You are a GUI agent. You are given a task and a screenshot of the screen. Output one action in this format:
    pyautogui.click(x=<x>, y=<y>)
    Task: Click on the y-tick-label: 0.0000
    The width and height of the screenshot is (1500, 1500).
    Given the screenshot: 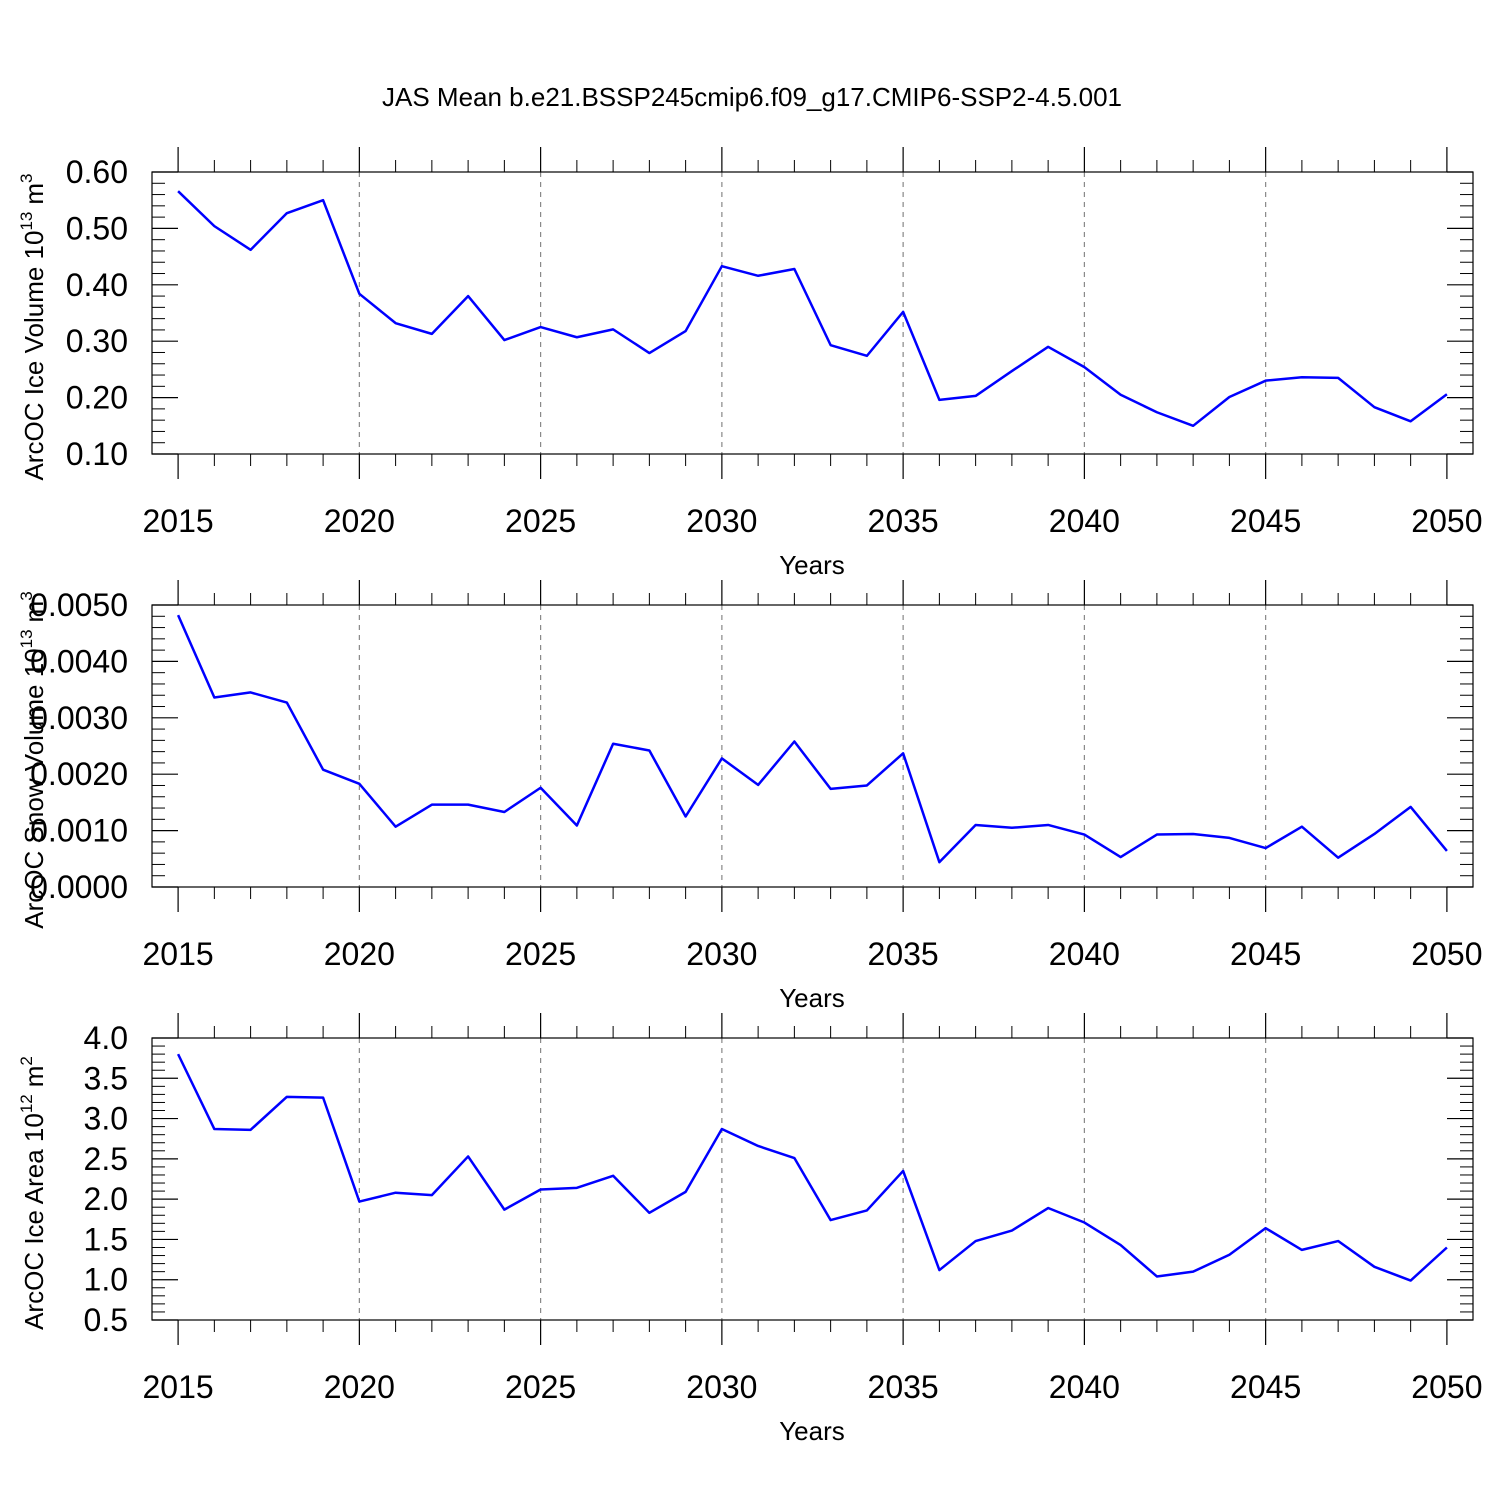 What is the action you would take?
    pyautogui.click(x=79, y=887)
    